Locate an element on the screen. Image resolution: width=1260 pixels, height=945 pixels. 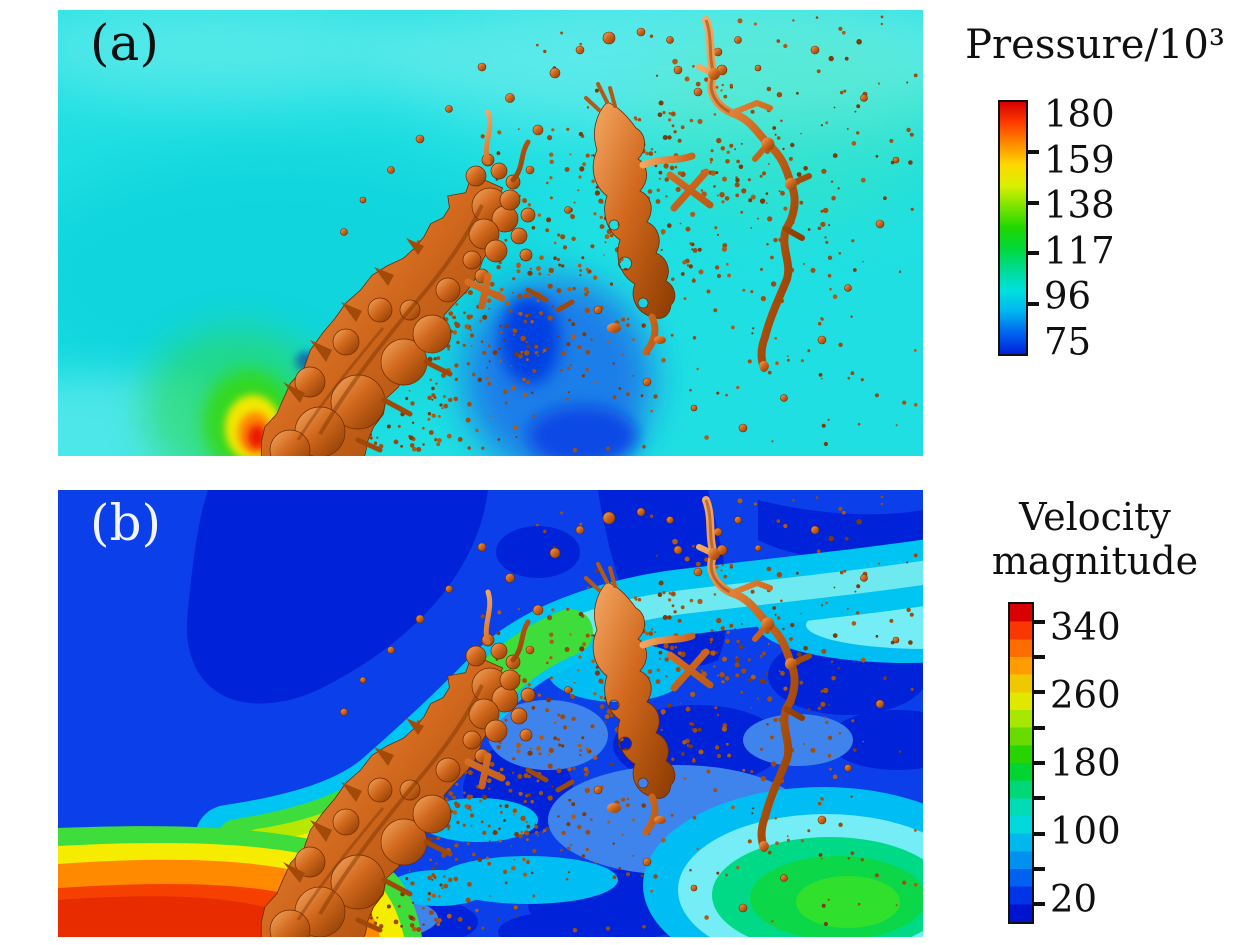
velocity-colorbar: 340 260 180 100 20 is located at coordinates (1064, 763).